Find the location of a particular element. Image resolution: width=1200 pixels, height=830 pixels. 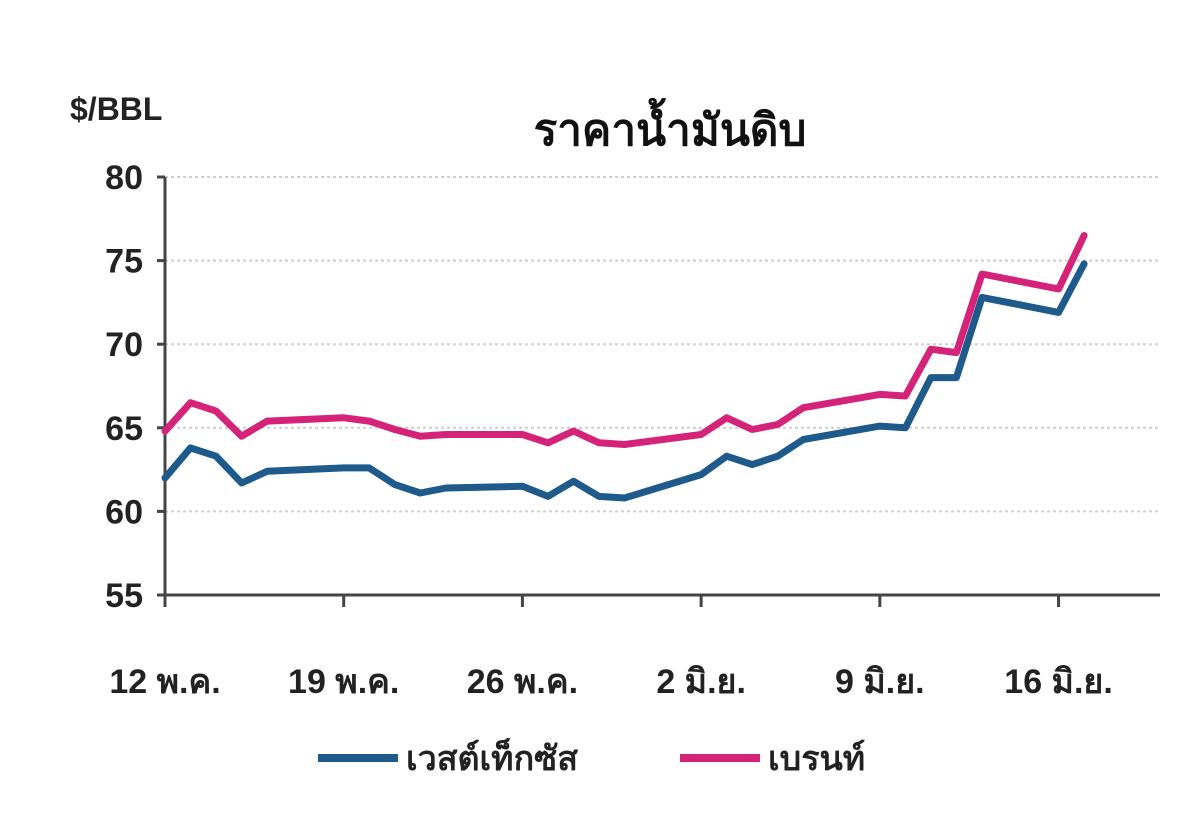

x-tick-label: 9 มิ.ย. is located at coordinates (880, 682).